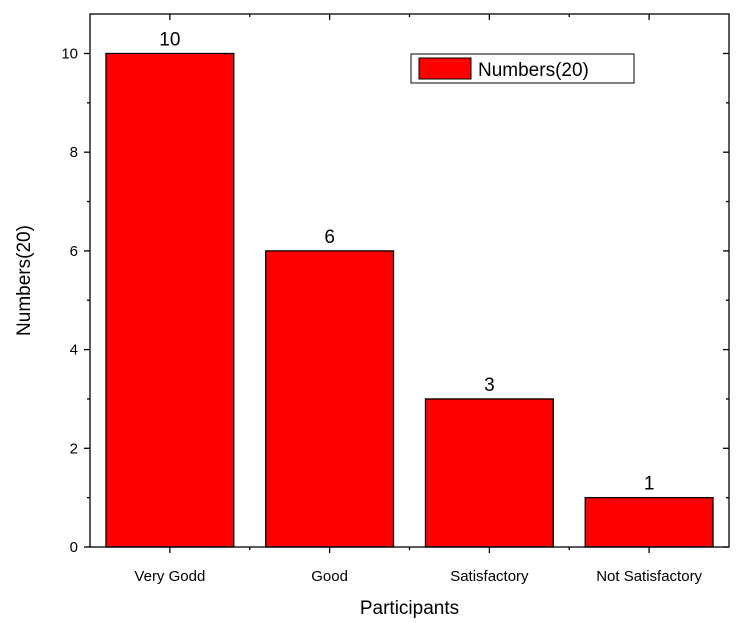  I want to click on x-tick-label: Good, so click(329, 576).